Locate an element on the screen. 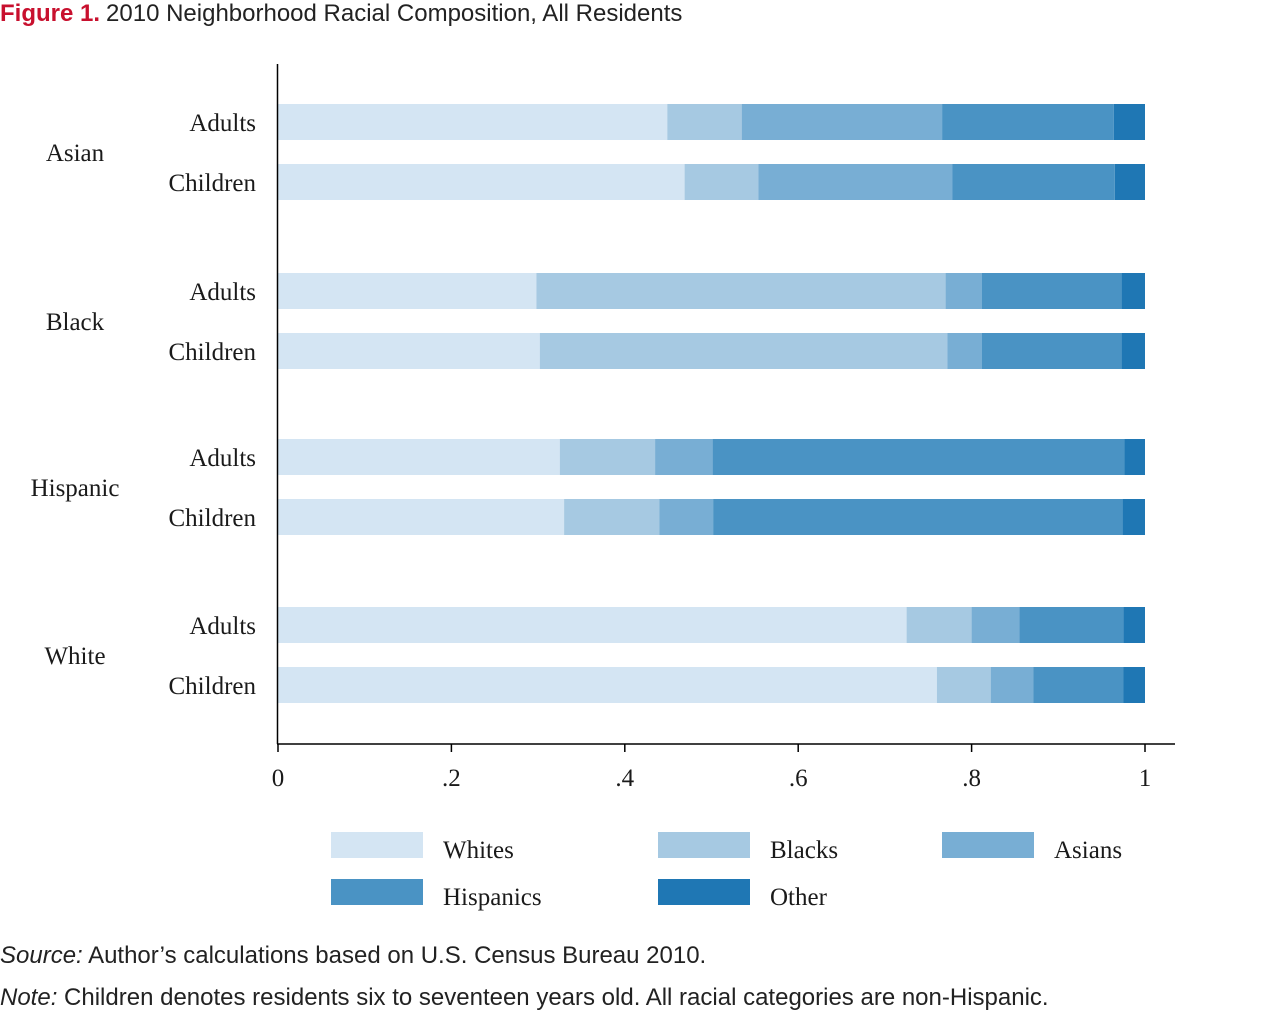 This screenshot has height=1015, width=1280. bar-segment-white-adults-other is located at coordinates (1134, 625).